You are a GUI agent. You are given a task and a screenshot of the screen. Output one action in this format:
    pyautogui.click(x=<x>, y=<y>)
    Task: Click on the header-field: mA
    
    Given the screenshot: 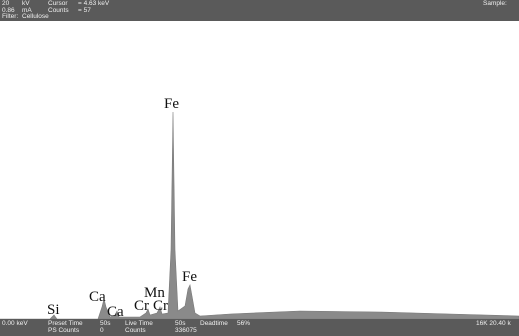 What is the action you would take?
    pyautogui.click(x=27, y=10)
    